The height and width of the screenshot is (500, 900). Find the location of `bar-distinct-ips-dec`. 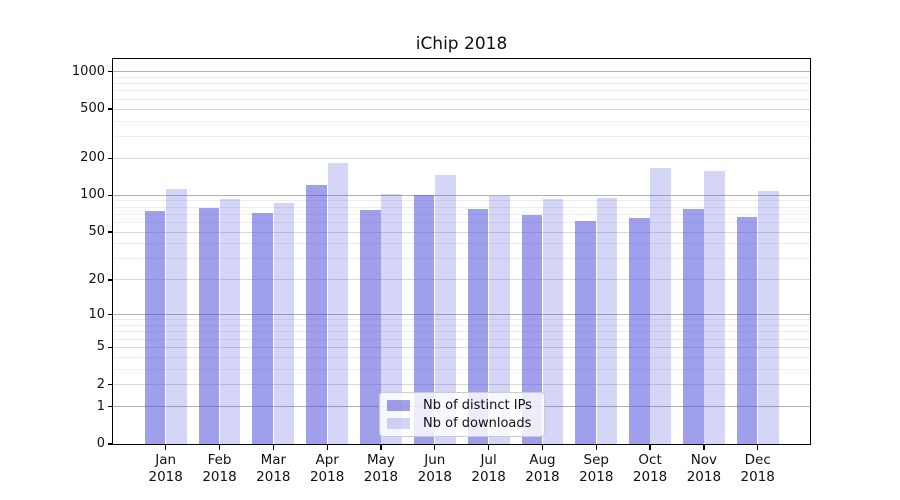

bar-distinct-ips-dec is located at coordinates (747, 330).